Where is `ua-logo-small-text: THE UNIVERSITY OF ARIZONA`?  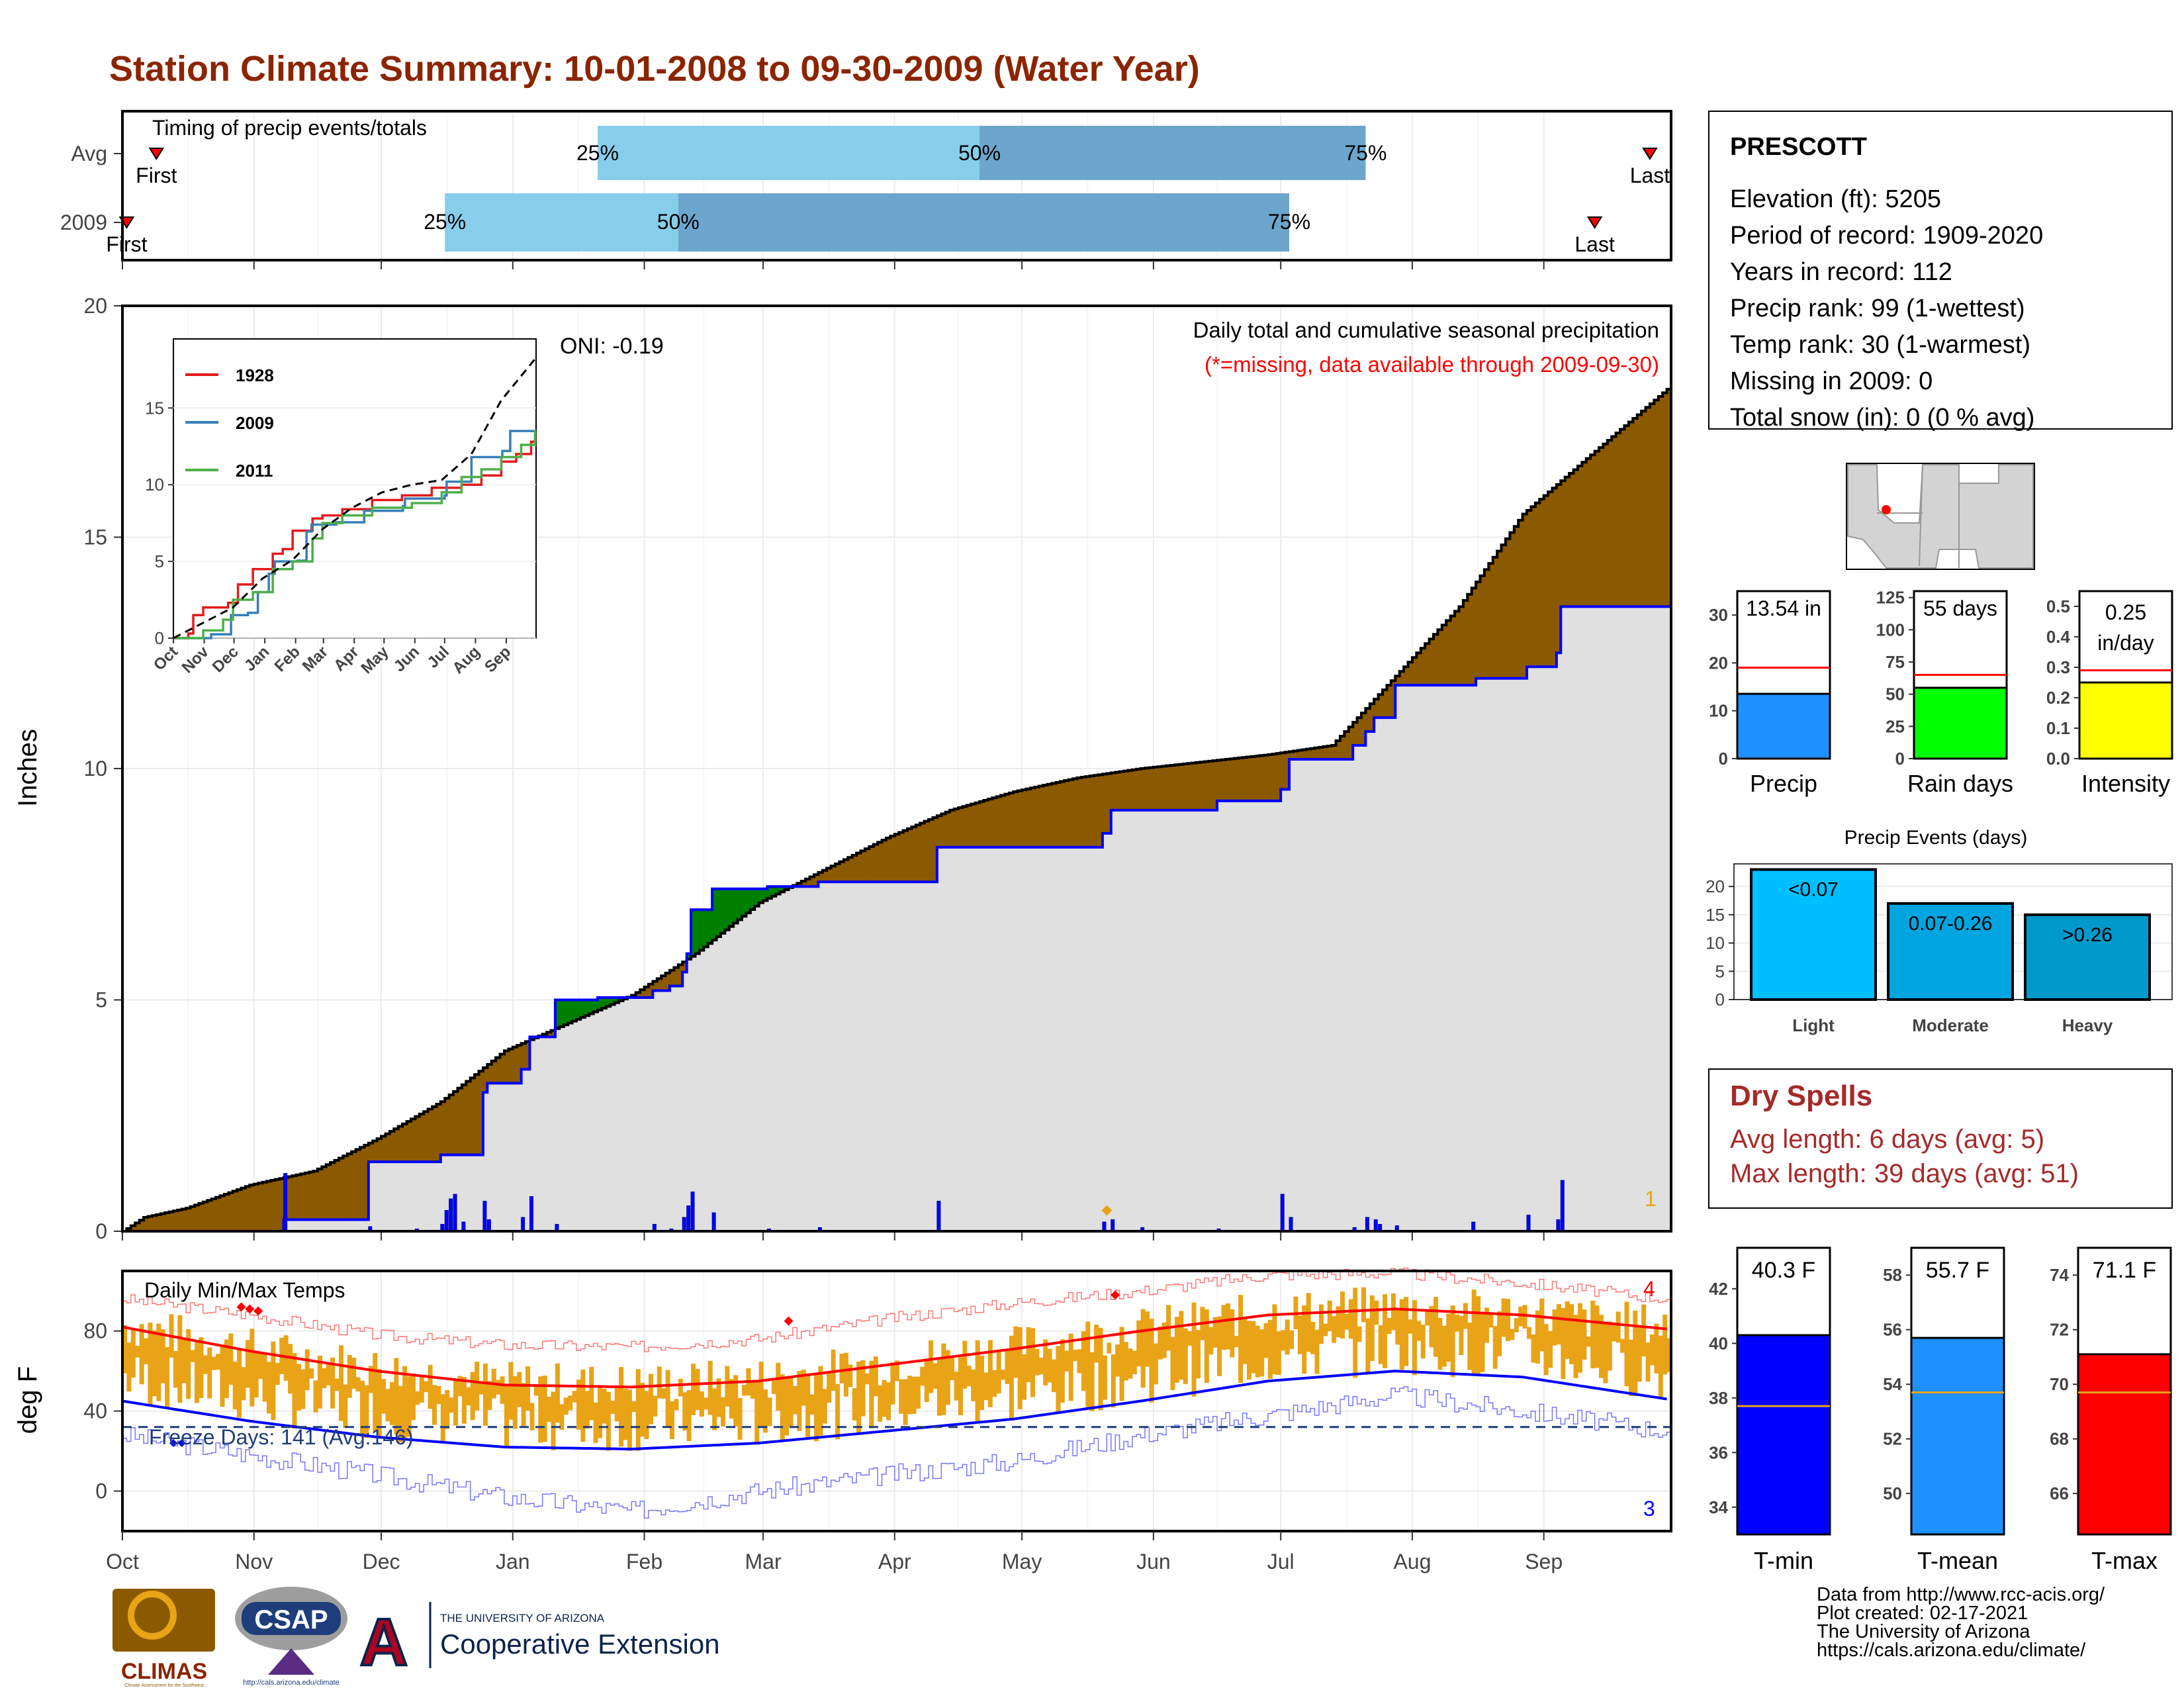
ua-logo-small-text: THE UNIVERSITY OF ARIZONA is located at coordinates (522, 1618).